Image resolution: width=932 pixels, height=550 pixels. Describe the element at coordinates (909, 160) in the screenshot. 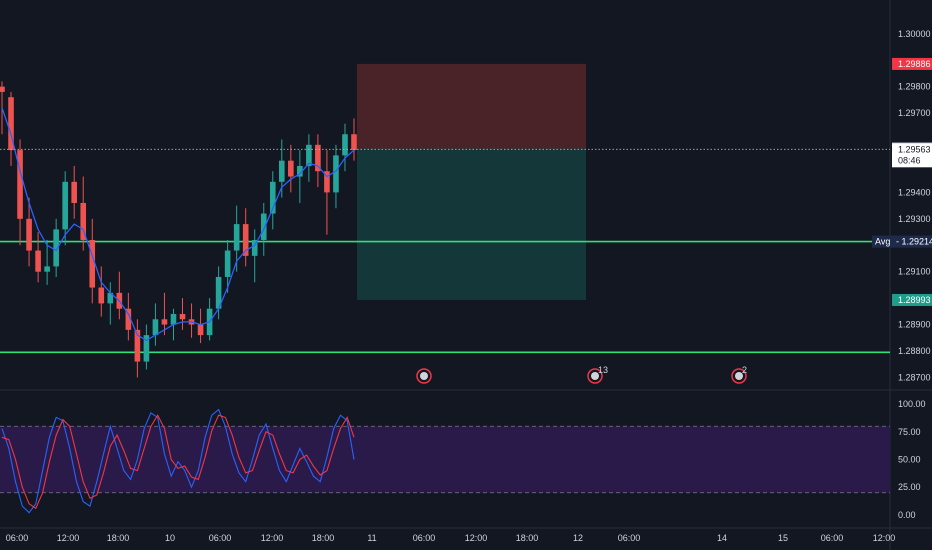

I see `price-tag-countdown: 08:46` at that location.